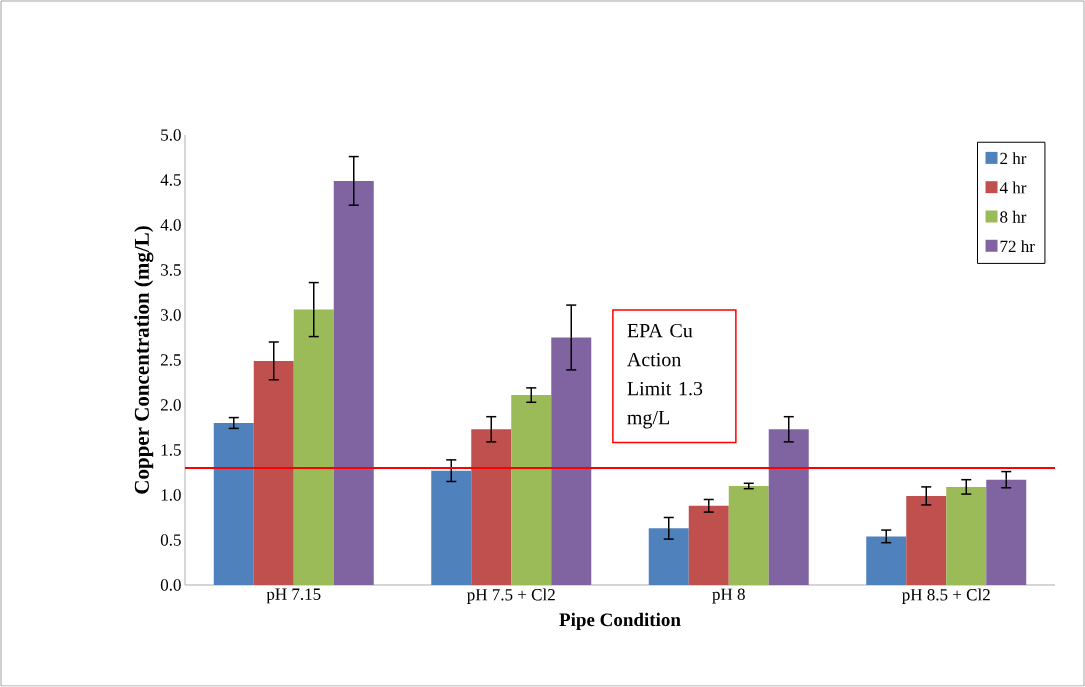 This screenshot has width=1085, height=687. I want to click on y-tick-label: 4.0, so click(170, 225).